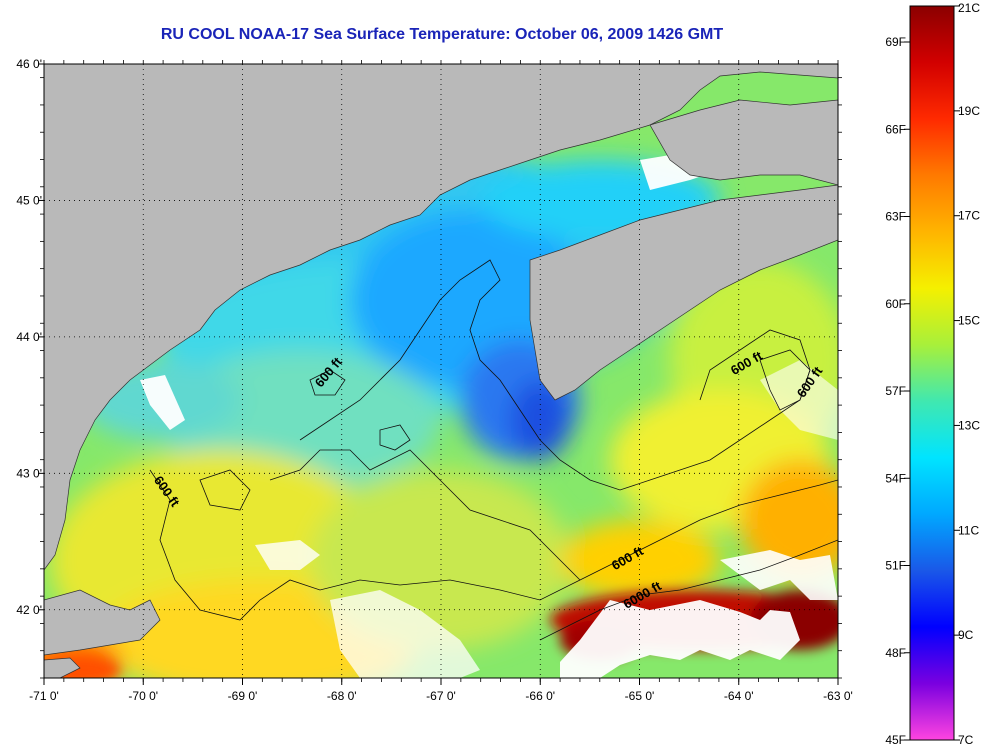 The height and width of the screenshot is (754, 984). Describe the element at coordinates (895, 566) in the screenshot. I see `colorbar-fahrenheit-label: 51F` at that location.